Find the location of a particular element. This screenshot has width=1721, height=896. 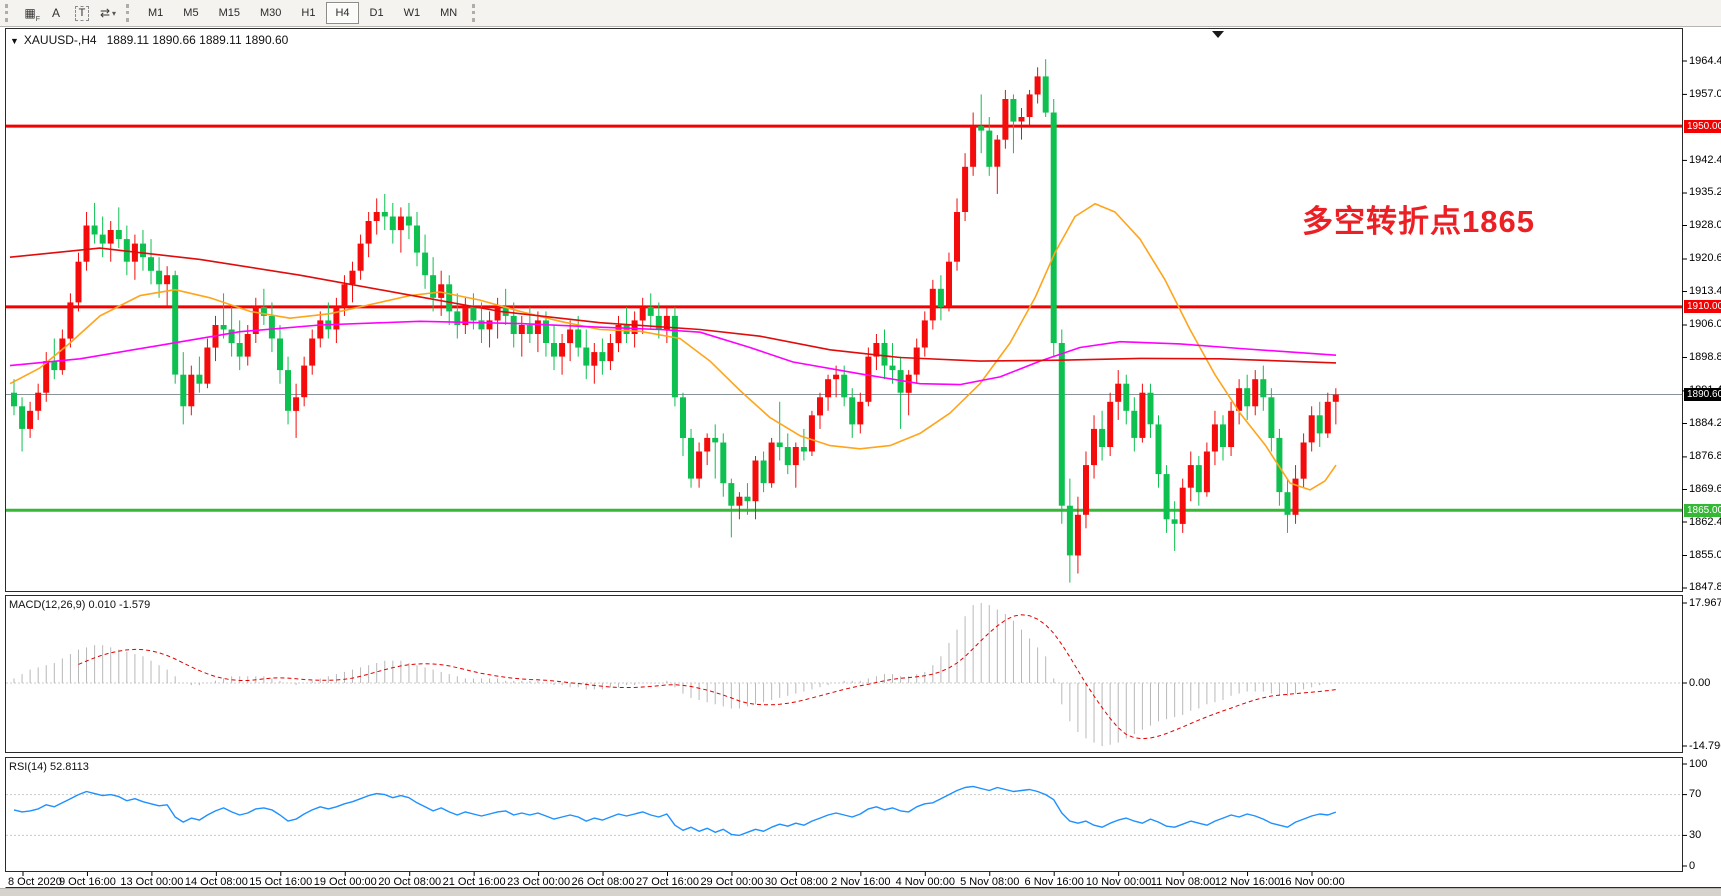

grid-indicator-icon: ▦ F is located at coordinates (30, 13).